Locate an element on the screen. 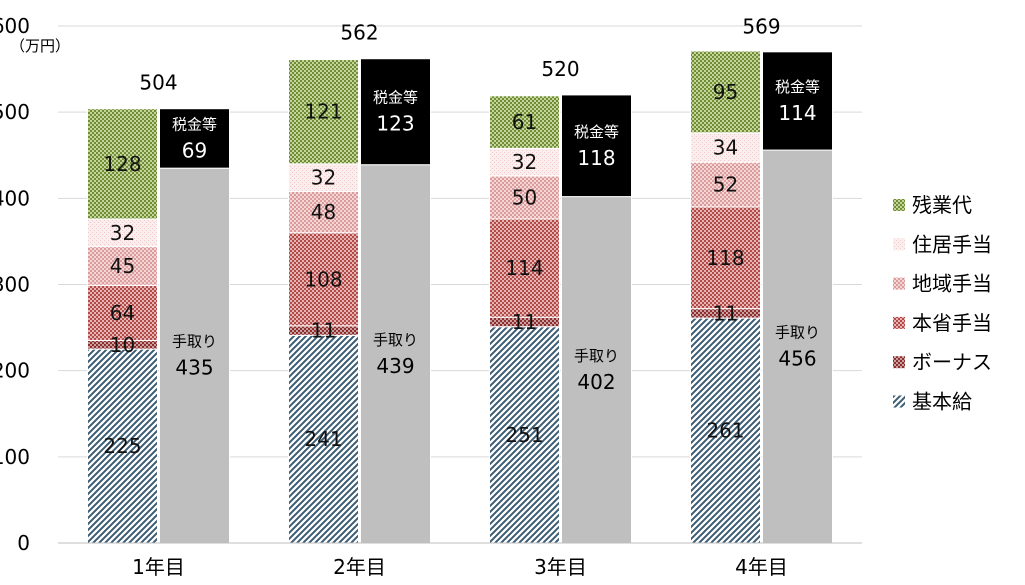  y-tick-label: 500 is located at coordinates (15, 112).